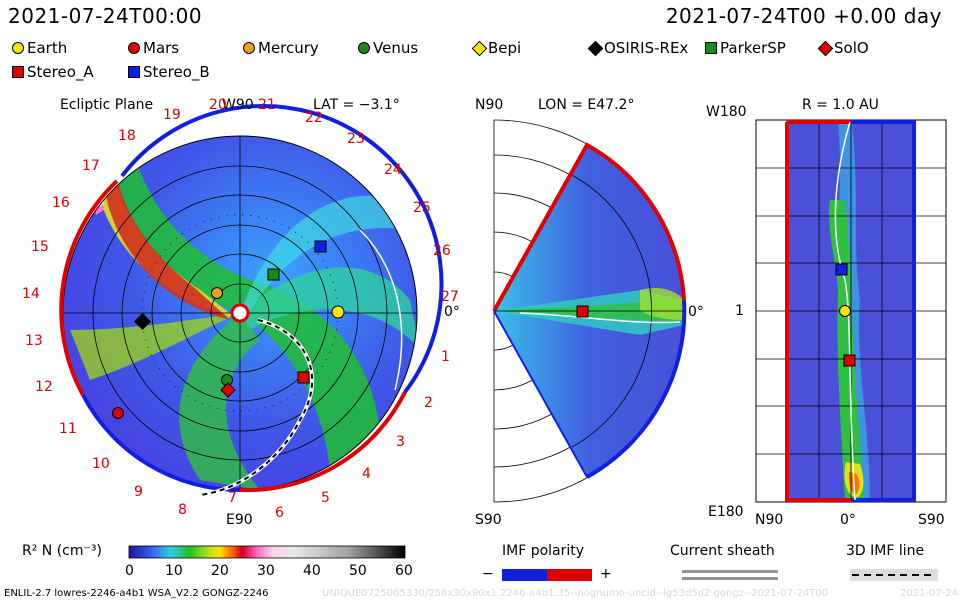  I want to click on legend-label: Earth, so click(47, 48).